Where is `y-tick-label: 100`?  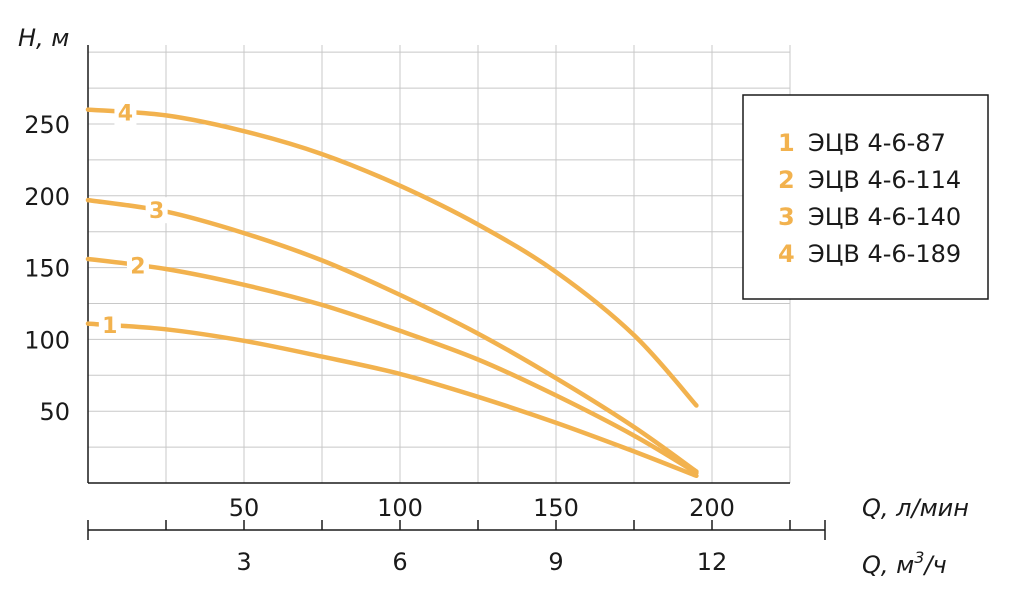
y-tick-label: 100 is located at coordinates (47, 340).